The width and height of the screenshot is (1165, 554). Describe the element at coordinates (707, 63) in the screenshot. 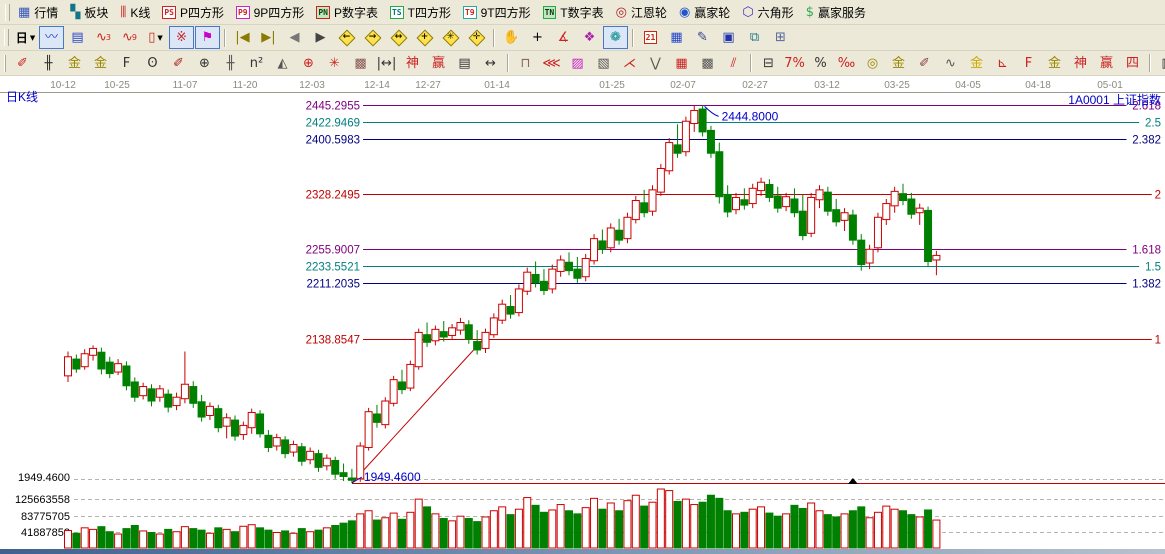

I see `grid-box: ▩` at that location.